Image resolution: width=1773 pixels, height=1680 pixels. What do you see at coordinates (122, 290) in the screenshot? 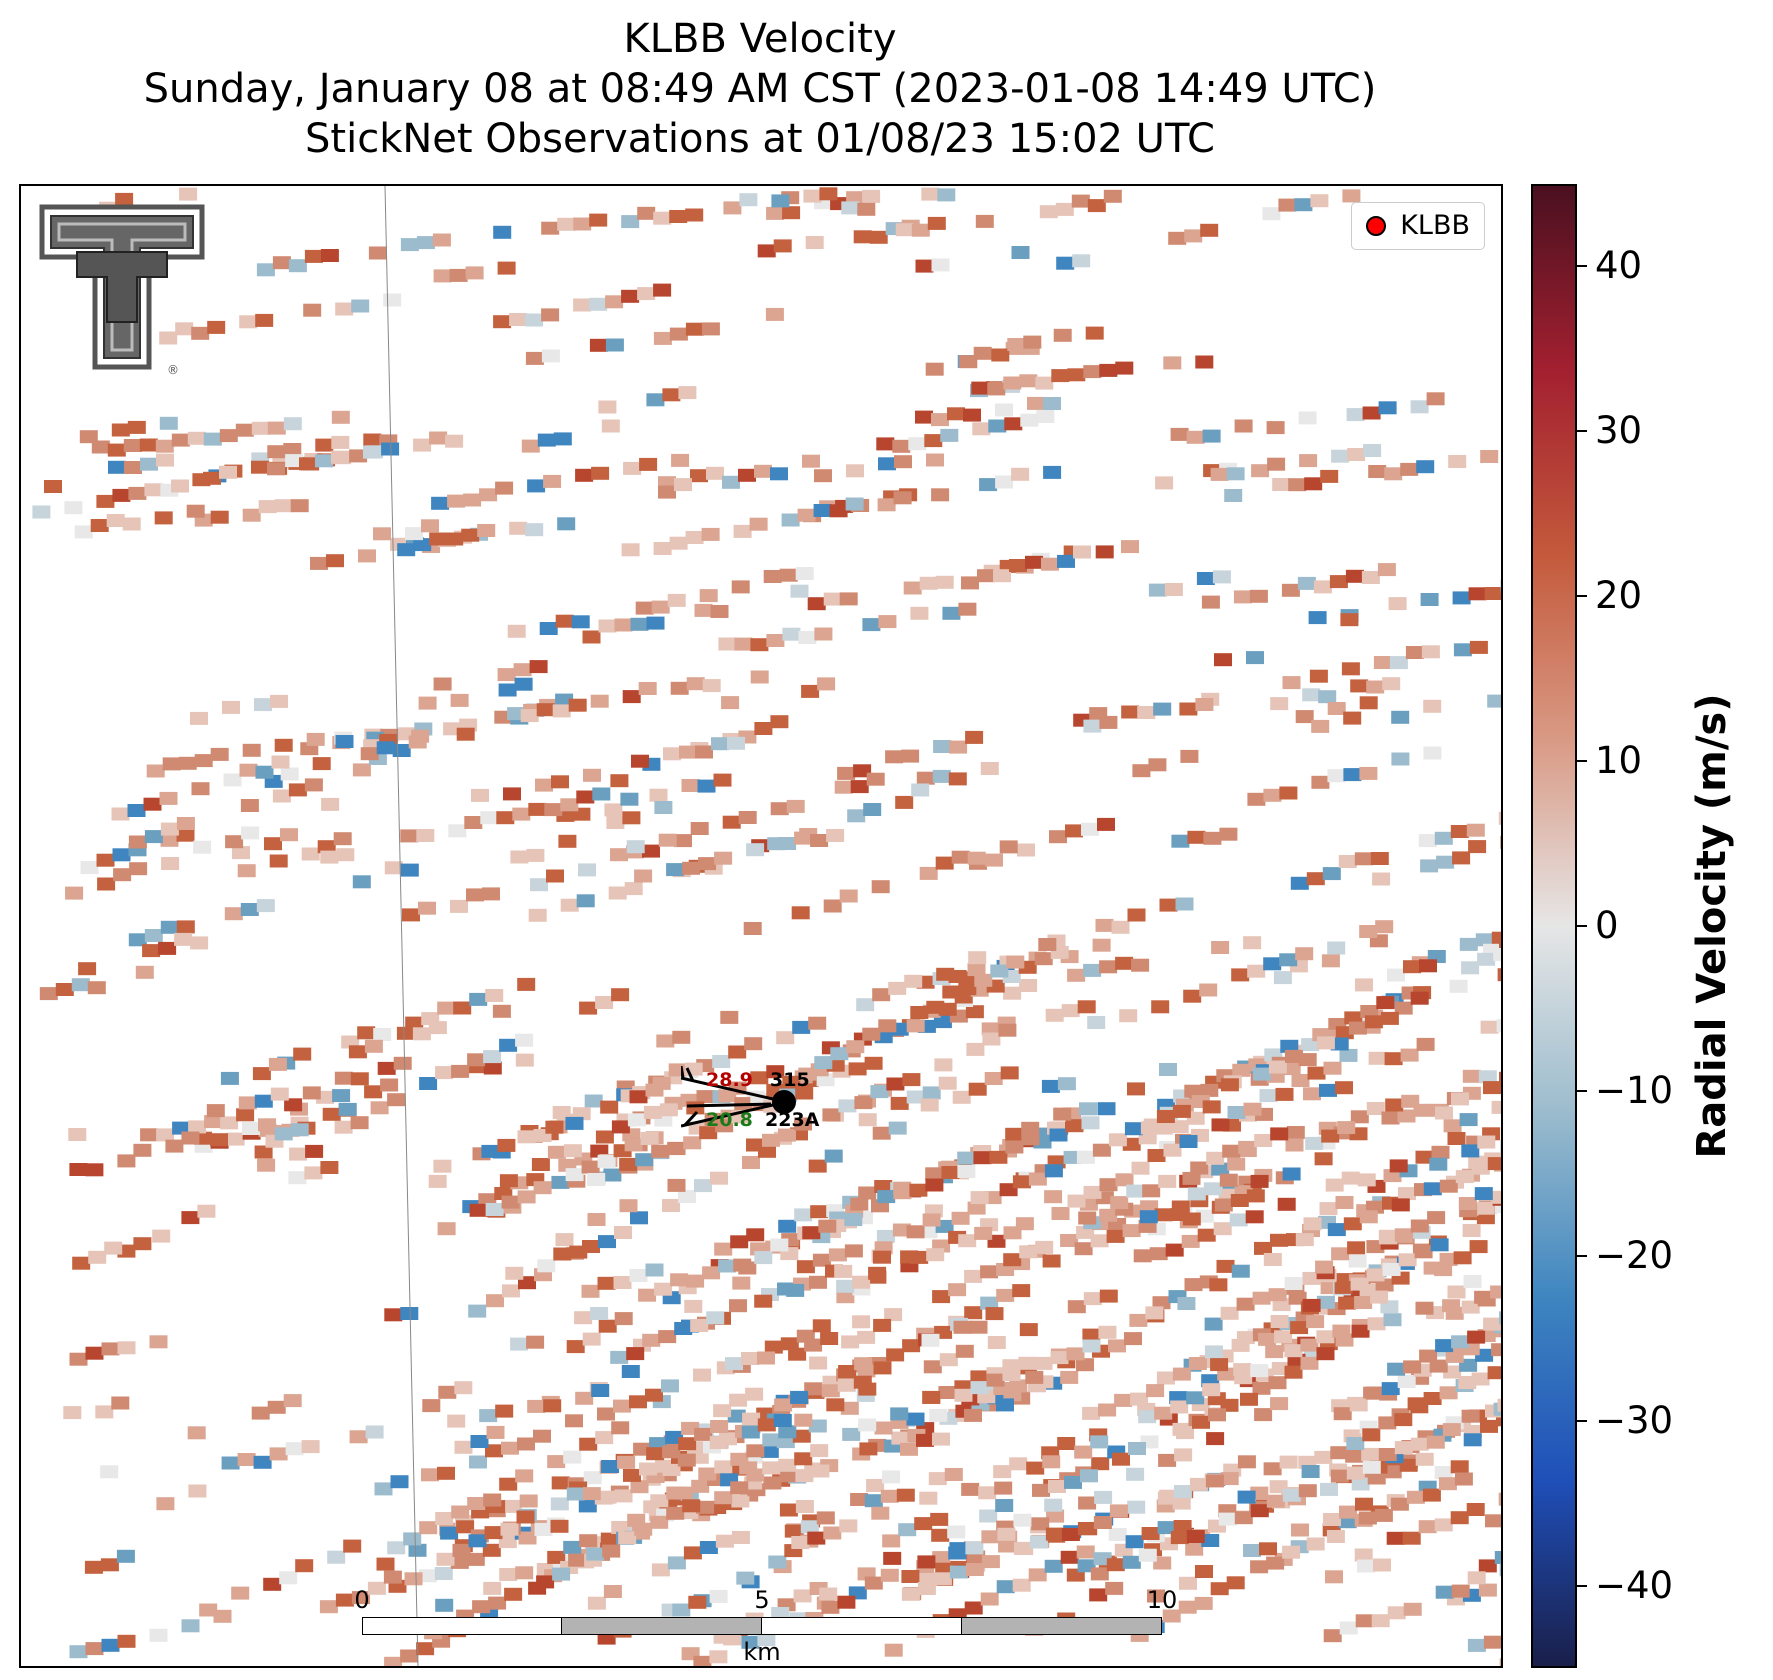
I see `texas-tech-double-t-logo: ®` at bounding box center [122, 290].